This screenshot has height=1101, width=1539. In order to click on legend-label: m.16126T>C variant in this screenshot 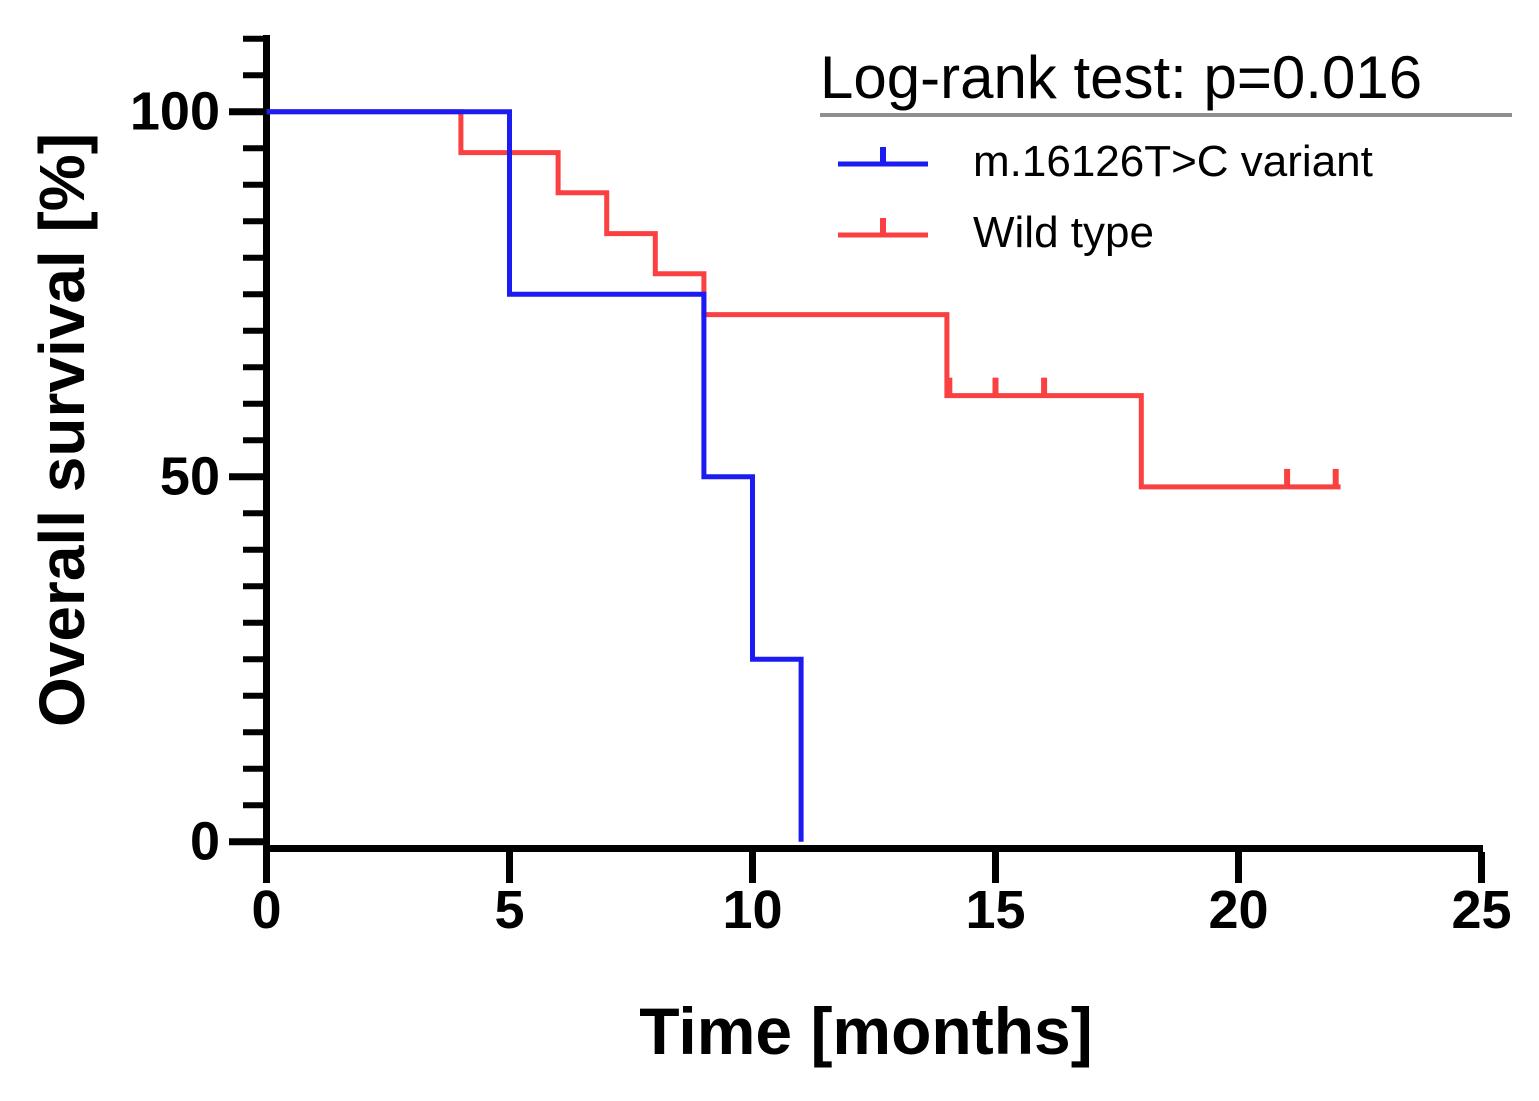, I will do `click(1173, 161)`.